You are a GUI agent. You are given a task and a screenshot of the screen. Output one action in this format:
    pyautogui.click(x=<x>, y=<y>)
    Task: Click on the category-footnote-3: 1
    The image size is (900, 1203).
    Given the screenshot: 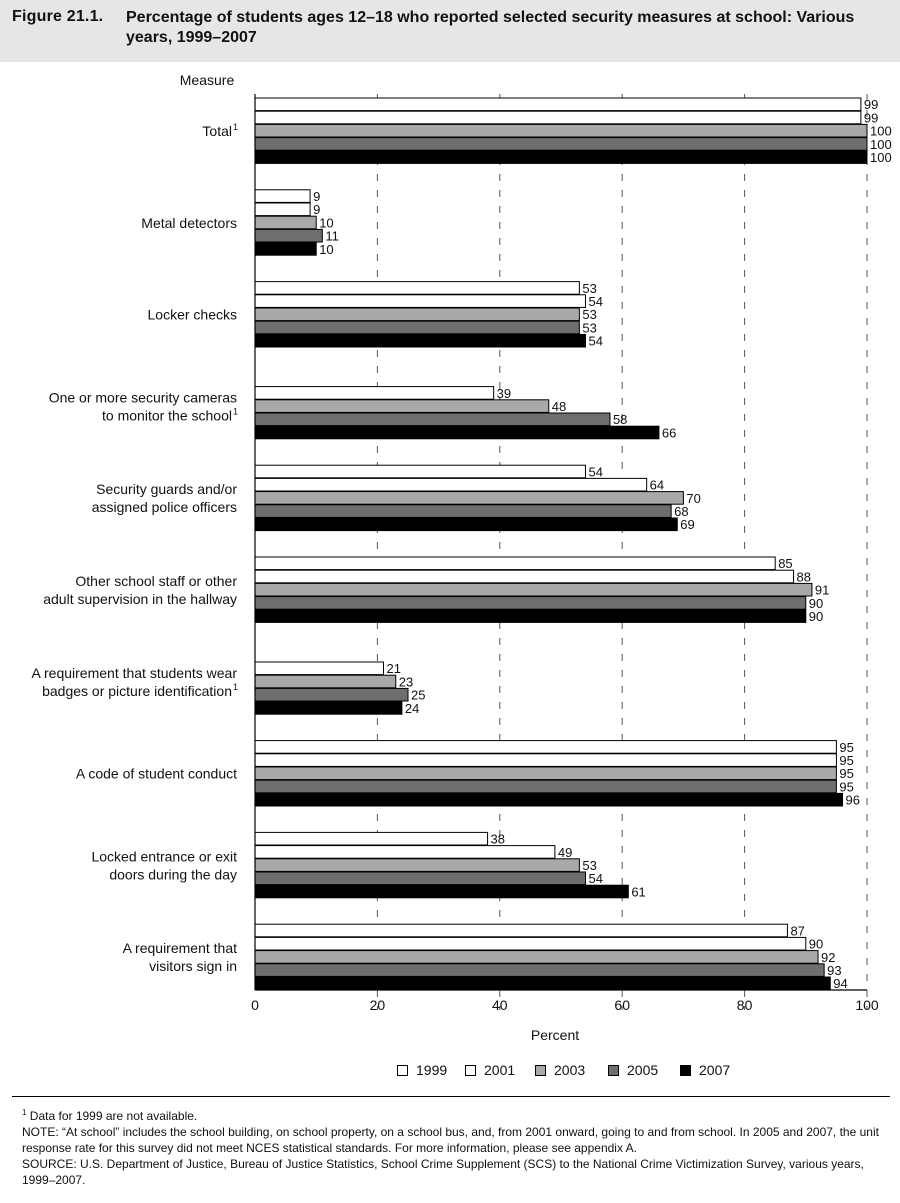 What is the action you would take?
    pyautogui.click(x=235, y=411)
    